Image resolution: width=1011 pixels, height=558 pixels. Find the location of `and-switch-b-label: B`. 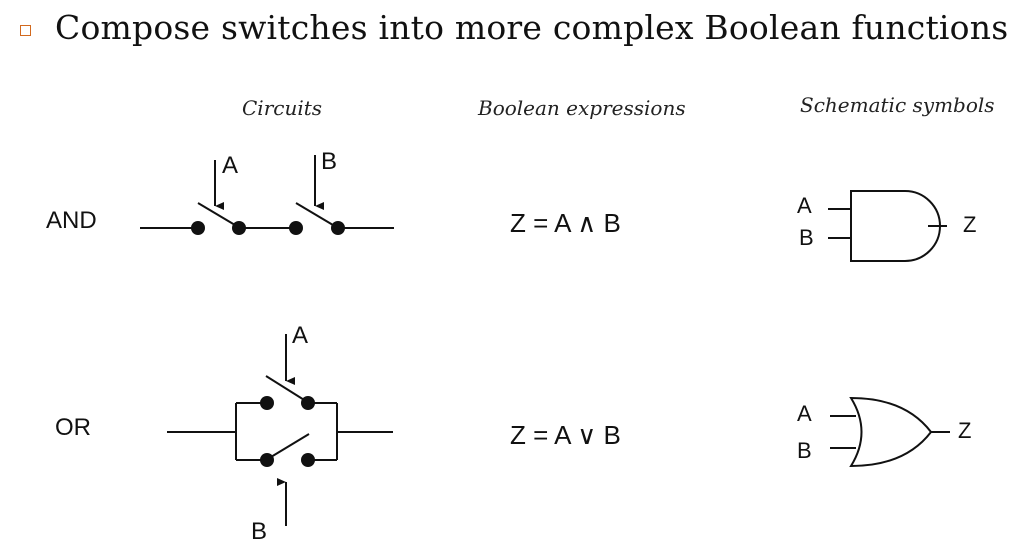

and-switch-b-label: B is located at coordinates (329, 161).